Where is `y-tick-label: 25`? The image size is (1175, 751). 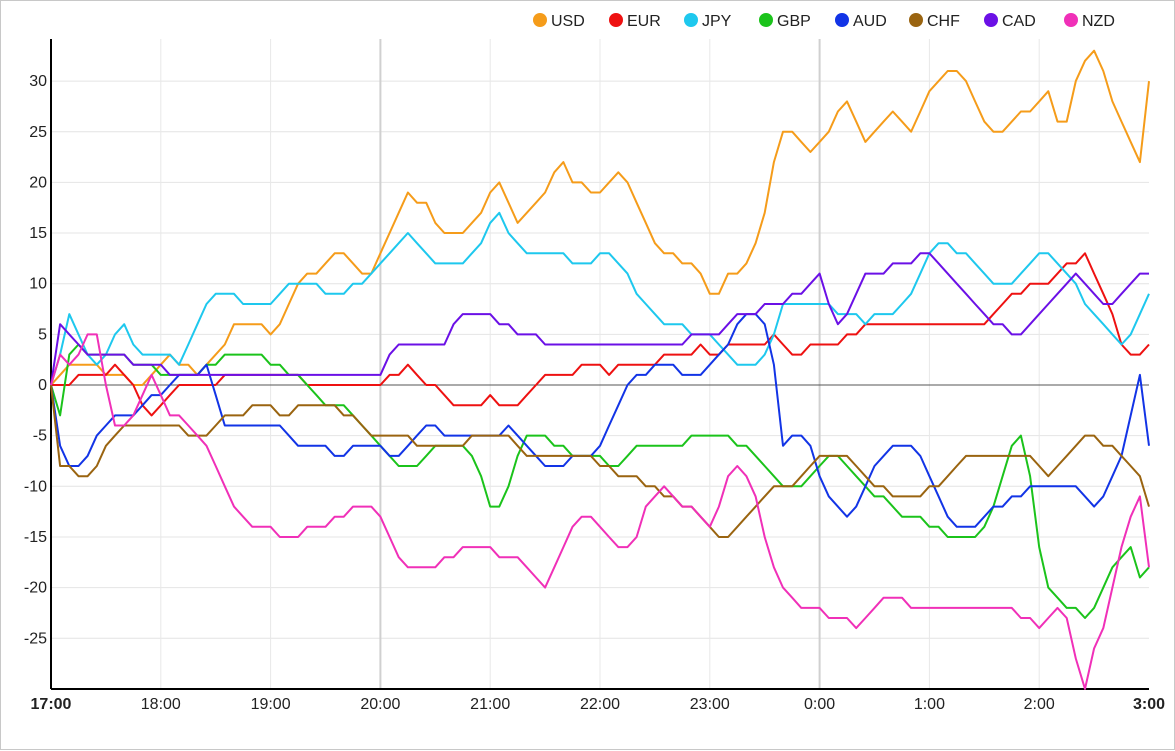
y-tick-label: 25 is located at coordinates (38, 132).